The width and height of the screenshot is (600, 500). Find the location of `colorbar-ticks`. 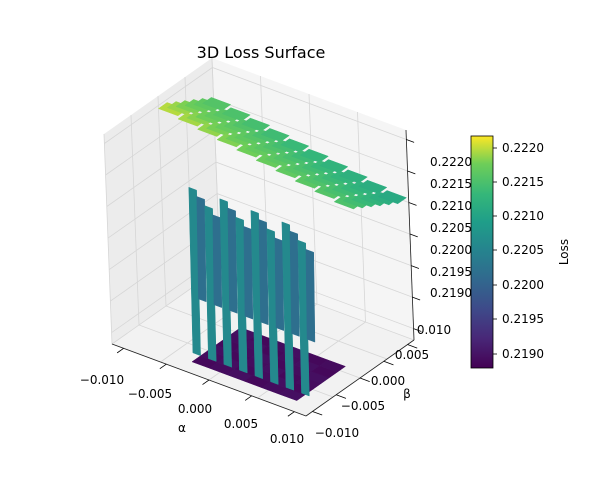

colorbar-ticks is located at coordinates (495, 251).